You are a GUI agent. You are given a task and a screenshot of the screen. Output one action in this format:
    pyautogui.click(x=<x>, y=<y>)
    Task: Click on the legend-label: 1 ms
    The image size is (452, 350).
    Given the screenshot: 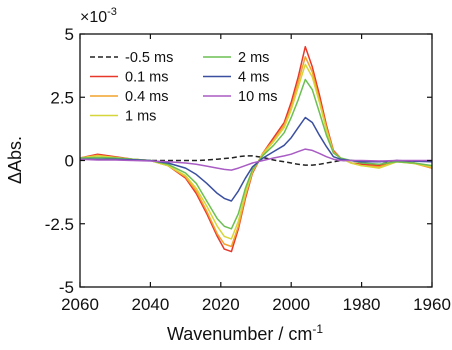 What is the action you would take?
    pyautogui.click(x=140, y=117)
    